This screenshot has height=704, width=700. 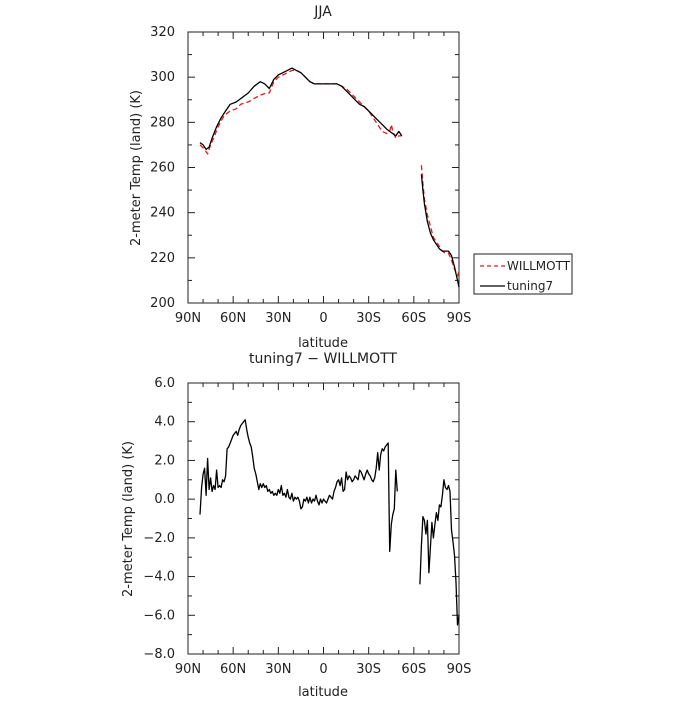 What do you see at coordinates (162, 213) in the screenshot?
I see `top-y-tick-label: 240` at bounding box center [162, 213].